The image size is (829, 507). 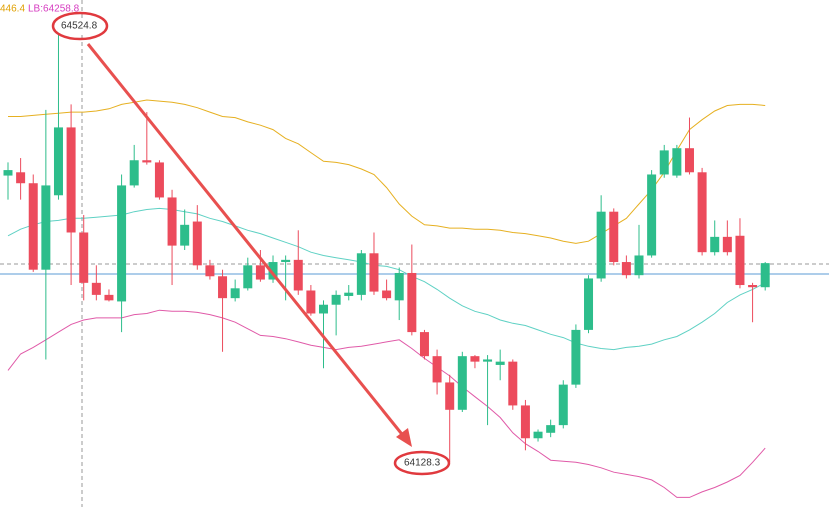 What do you see at coordinates (12, 9) in the screenshot?
I see `legend-upper: 446.4` at bounding box center [12, 9].